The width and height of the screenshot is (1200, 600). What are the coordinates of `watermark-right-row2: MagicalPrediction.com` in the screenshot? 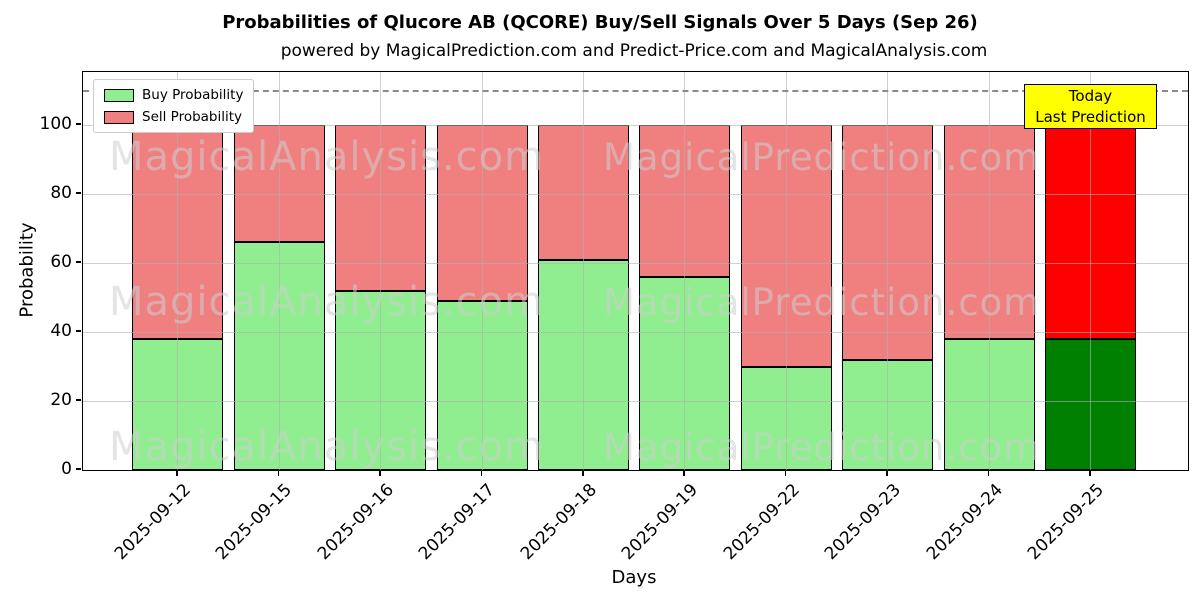 It's located at (822, 302).